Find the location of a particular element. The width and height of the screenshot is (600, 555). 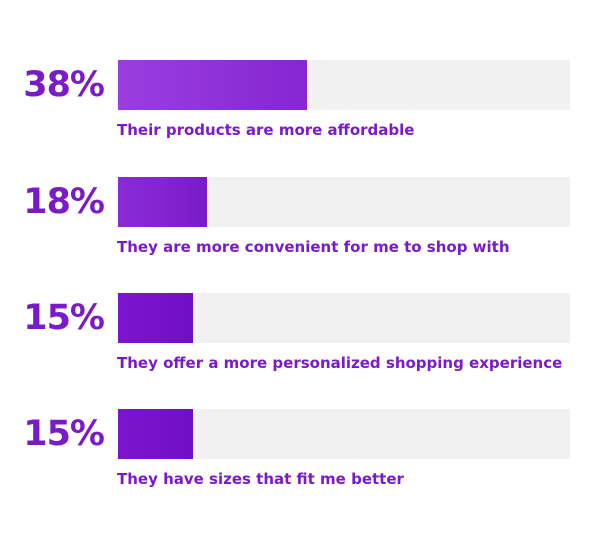

value-label-sizes: 15% is located at coordinates (64, 434).